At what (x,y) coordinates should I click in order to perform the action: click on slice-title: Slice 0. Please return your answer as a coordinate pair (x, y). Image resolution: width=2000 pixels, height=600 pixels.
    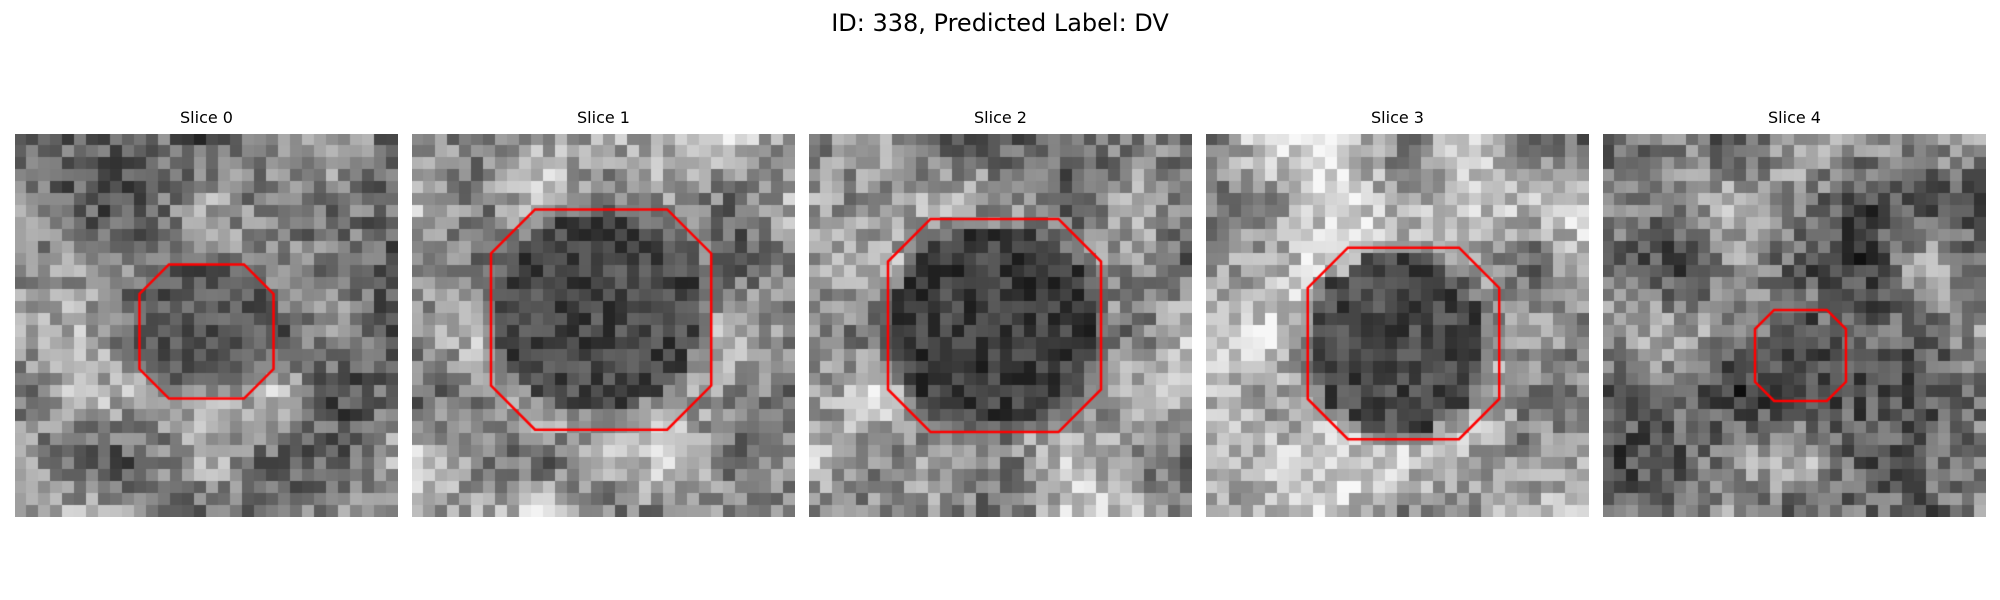
    Looking at the image, I should click on (206, 117).